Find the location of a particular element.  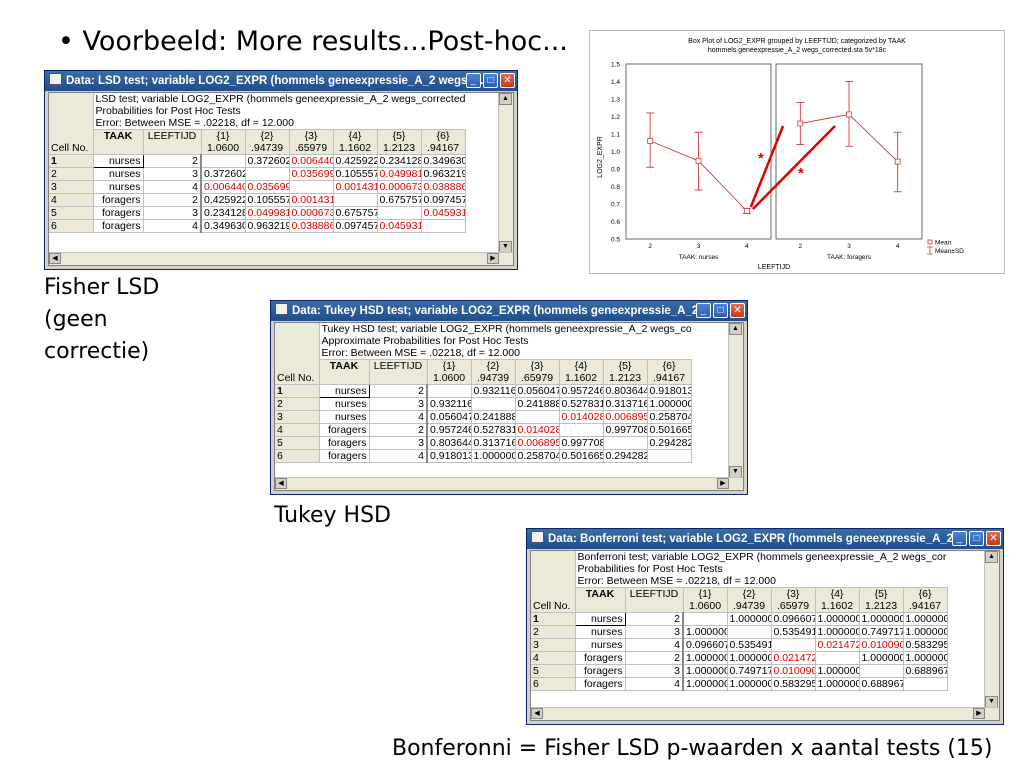

cell-probability: 0.527831 is located at coordinates (581, 404).